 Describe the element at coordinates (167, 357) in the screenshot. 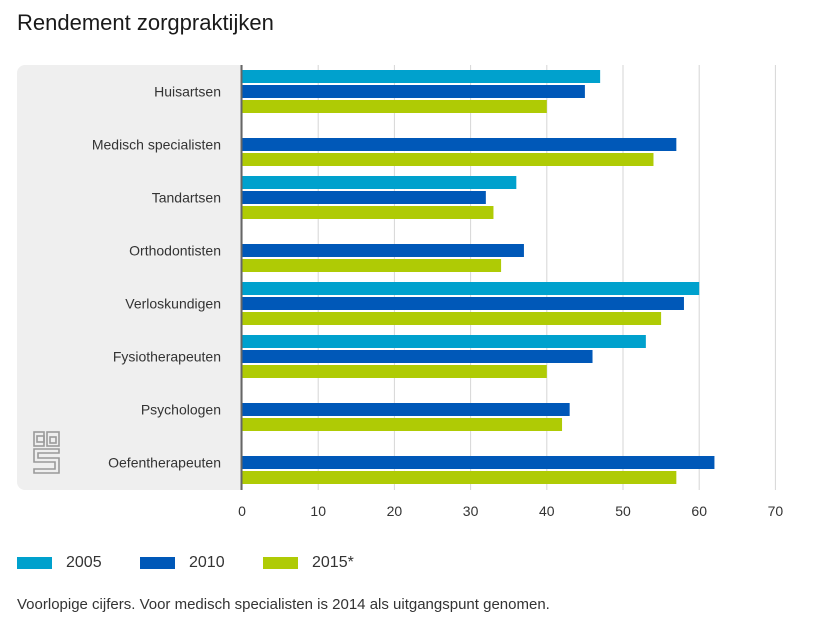

I see `category-label: Fysiotherapeuten` at that location.